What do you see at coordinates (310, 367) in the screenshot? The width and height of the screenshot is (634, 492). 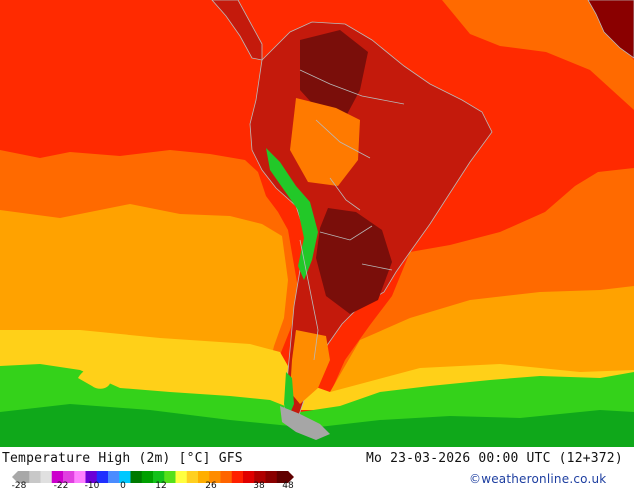 I see `patagonia-orange` at bounding box center [310, 367].